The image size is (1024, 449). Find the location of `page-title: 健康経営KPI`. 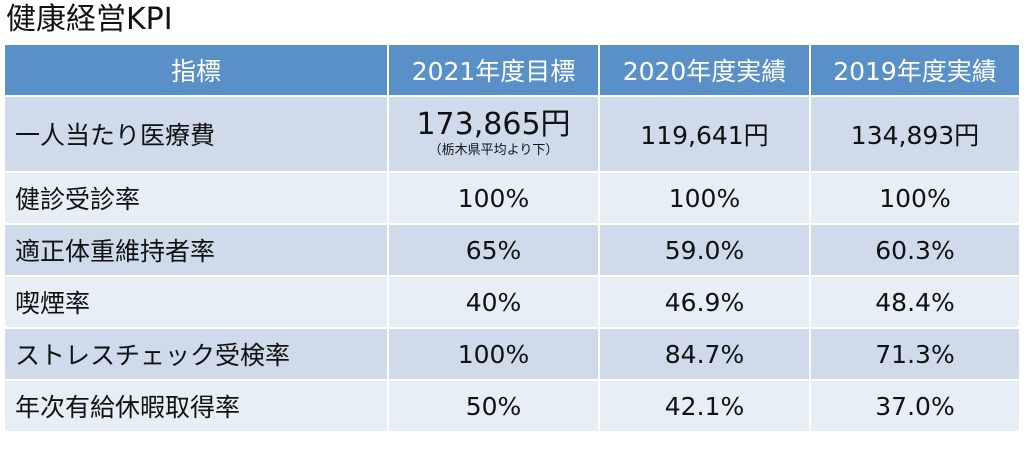

page-title: 健康経営KPI is located at coordinates (89, 19).